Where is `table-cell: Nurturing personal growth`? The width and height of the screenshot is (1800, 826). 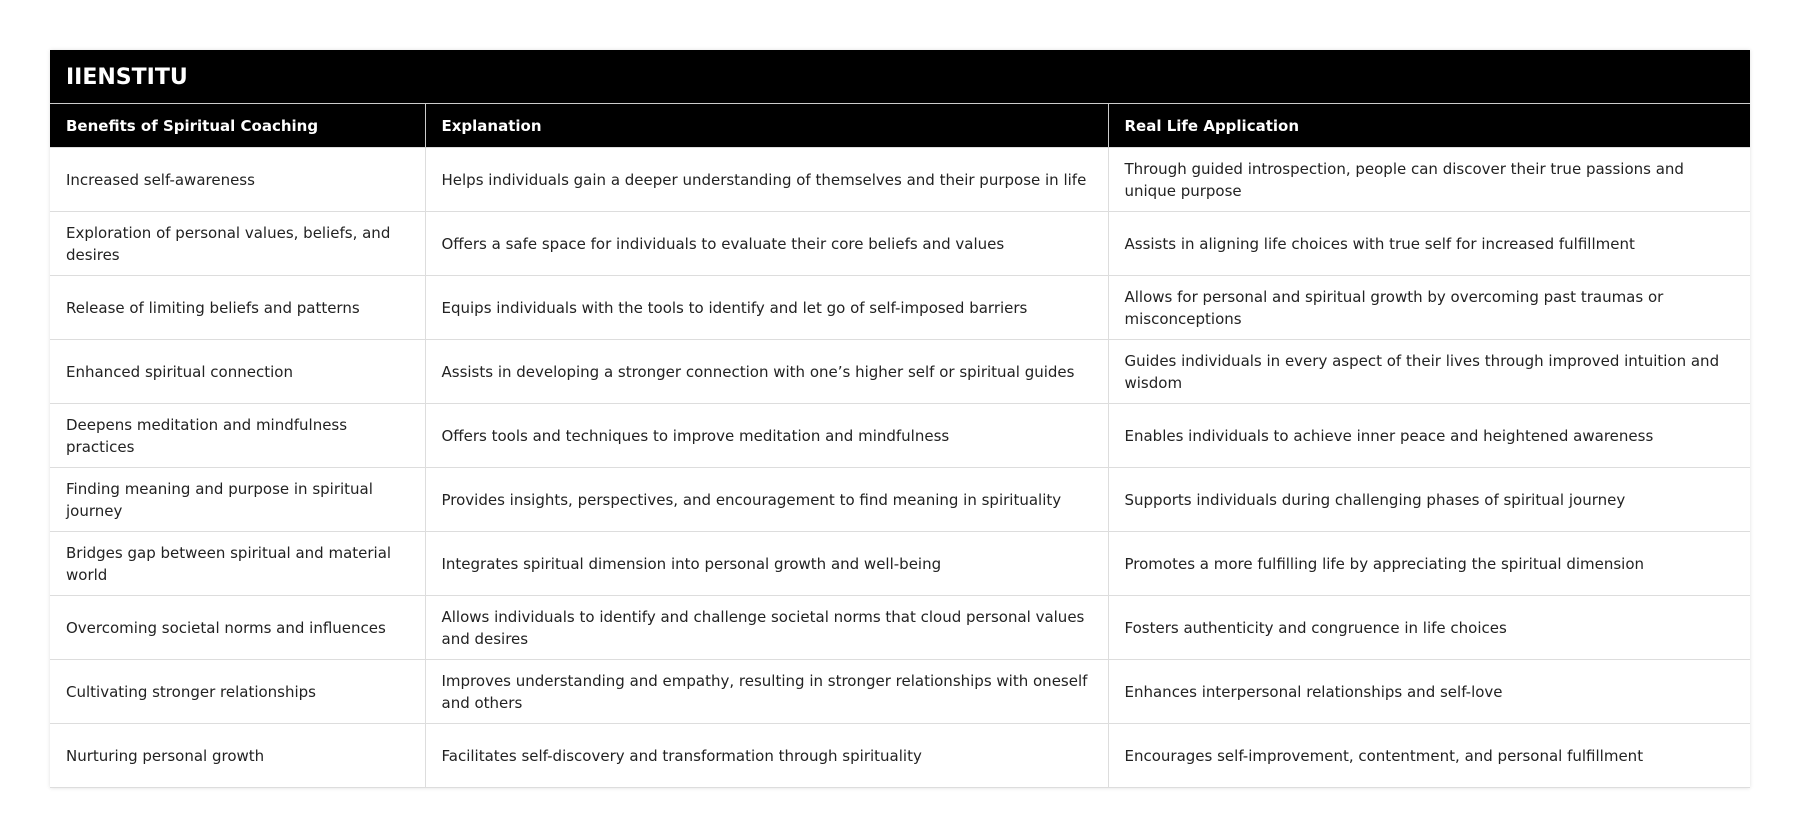 table-cell: Nurturing personal growth is located at coordinates (238, 755).